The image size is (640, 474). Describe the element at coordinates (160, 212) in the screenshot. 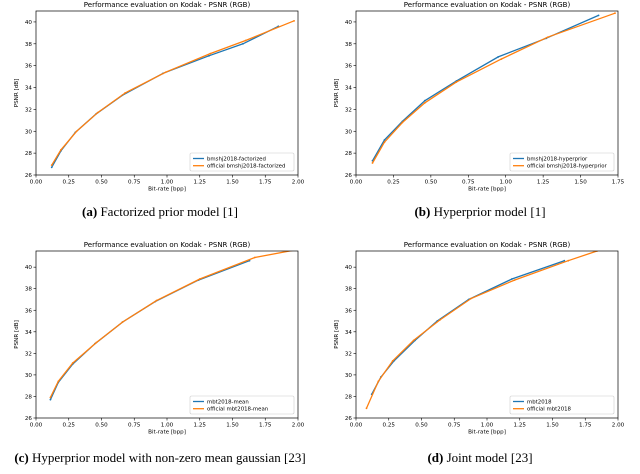

I see `caption-a: (a) Factorized prior model [1]` at that location.